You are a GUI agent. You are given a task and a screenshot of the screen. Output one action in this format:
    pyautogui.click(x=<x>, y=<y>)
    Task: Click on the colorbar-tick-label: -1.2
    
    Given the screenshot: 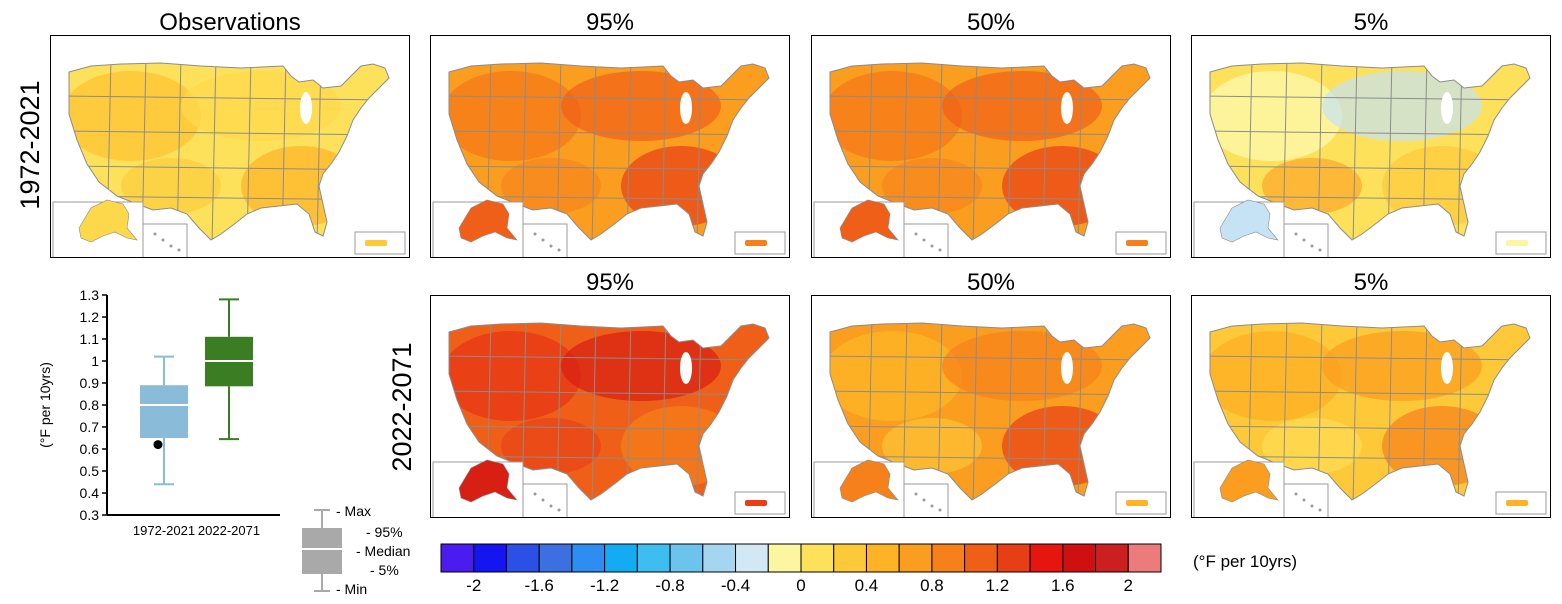 What is the action you would take?
    pyautogui.click(x=604, y=585)
    